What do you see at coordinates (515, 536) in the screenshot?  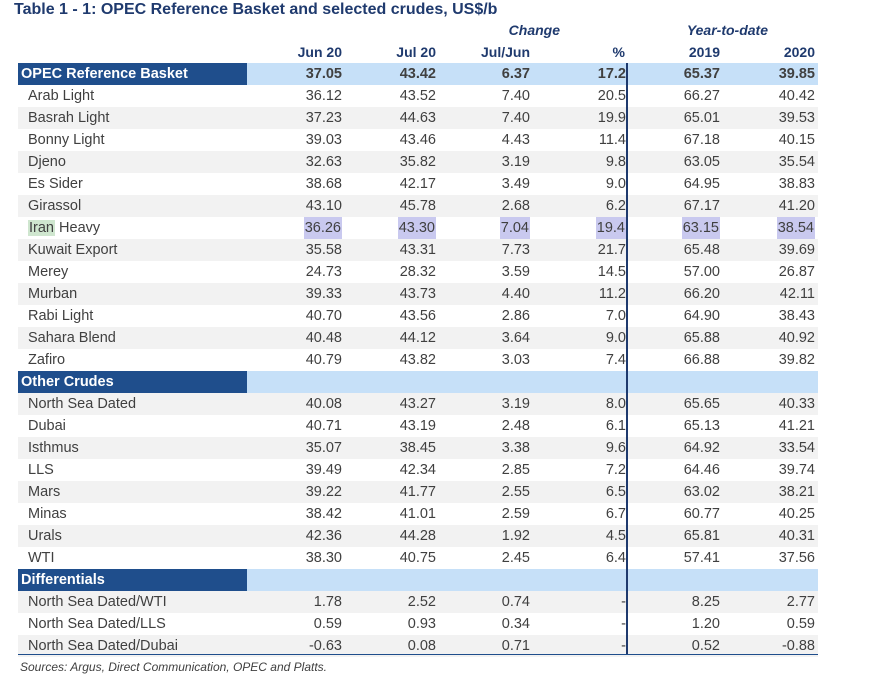 I see `cell-change: 1.92` at bounding box center [515, 536].